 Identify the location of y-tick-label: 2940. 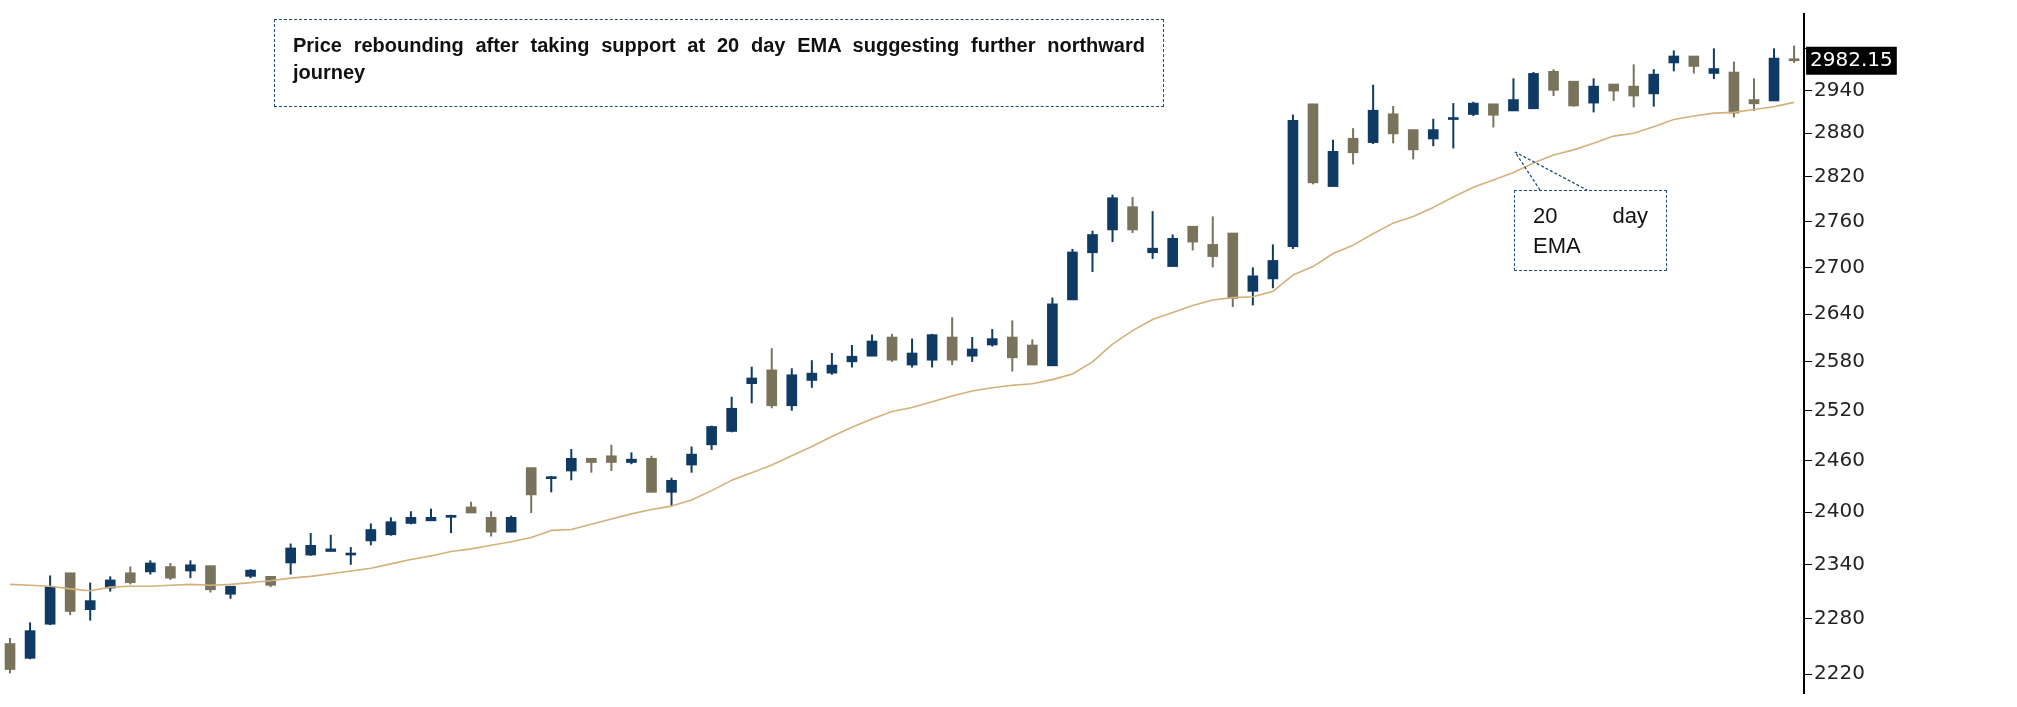
(1840, 88).